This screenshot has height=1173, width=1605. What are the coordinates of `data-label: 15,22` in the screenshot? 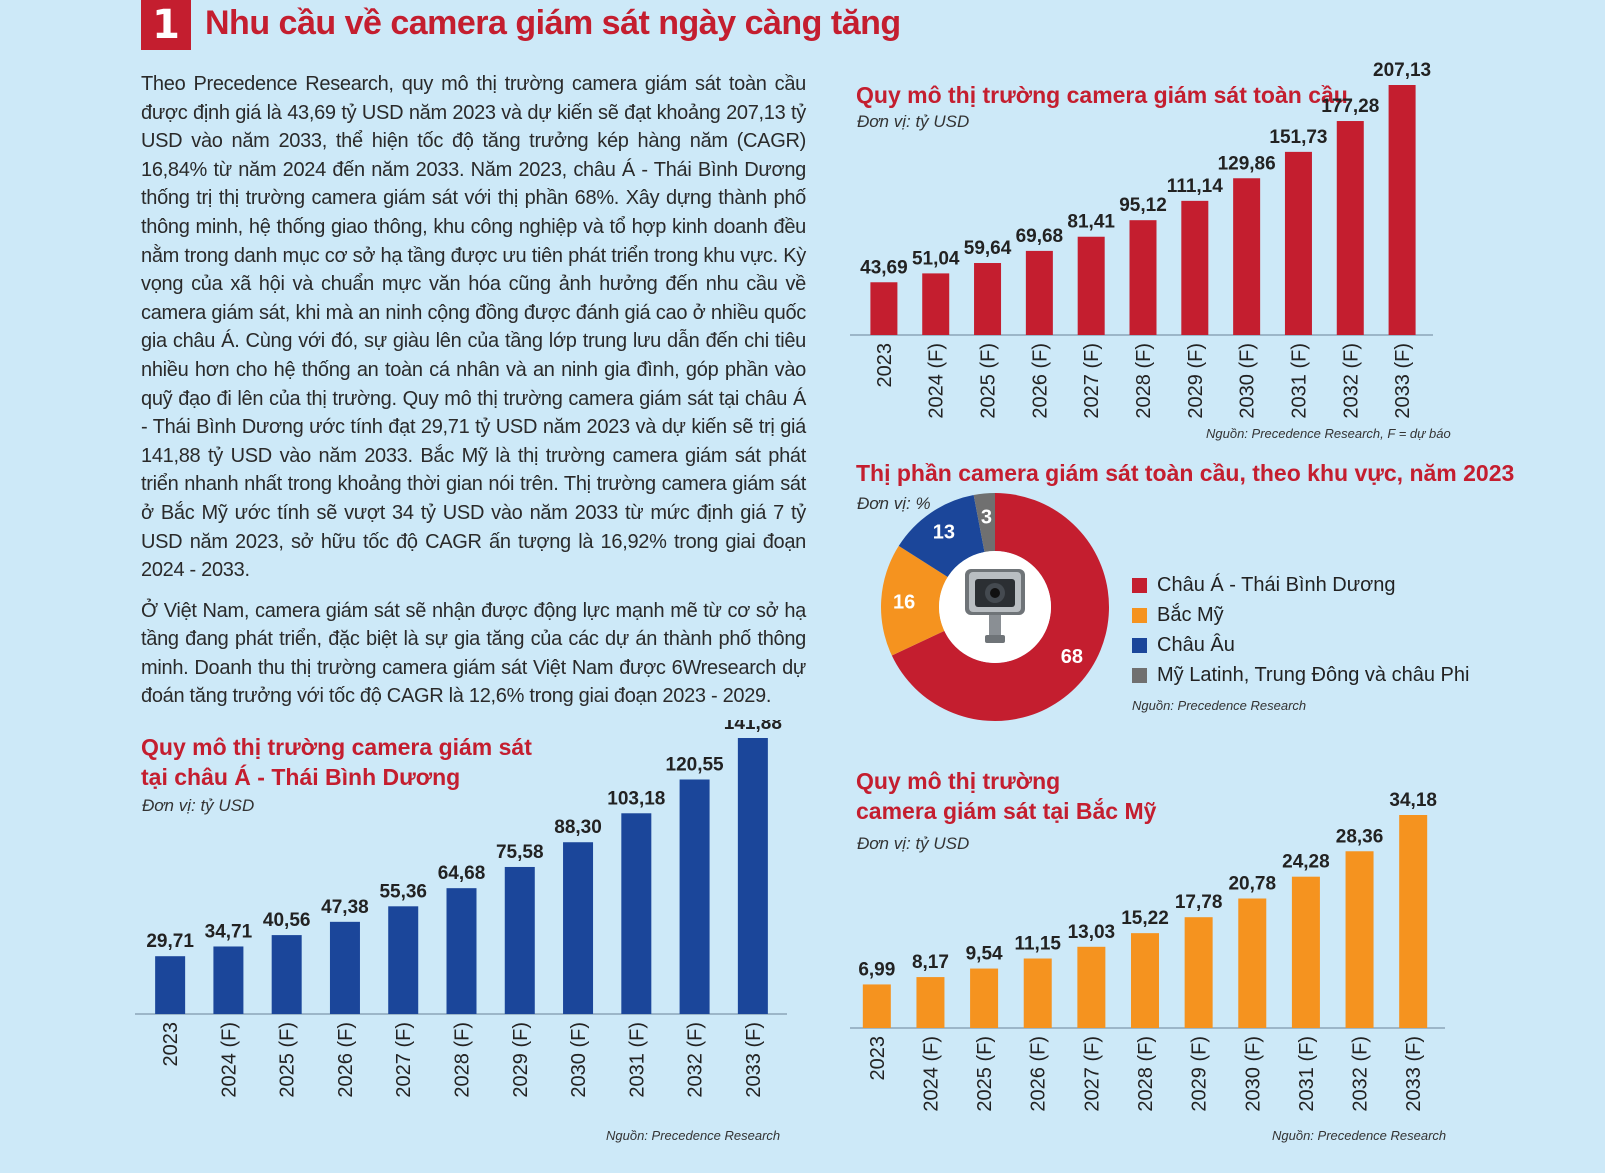 It's located at (1145, 918).